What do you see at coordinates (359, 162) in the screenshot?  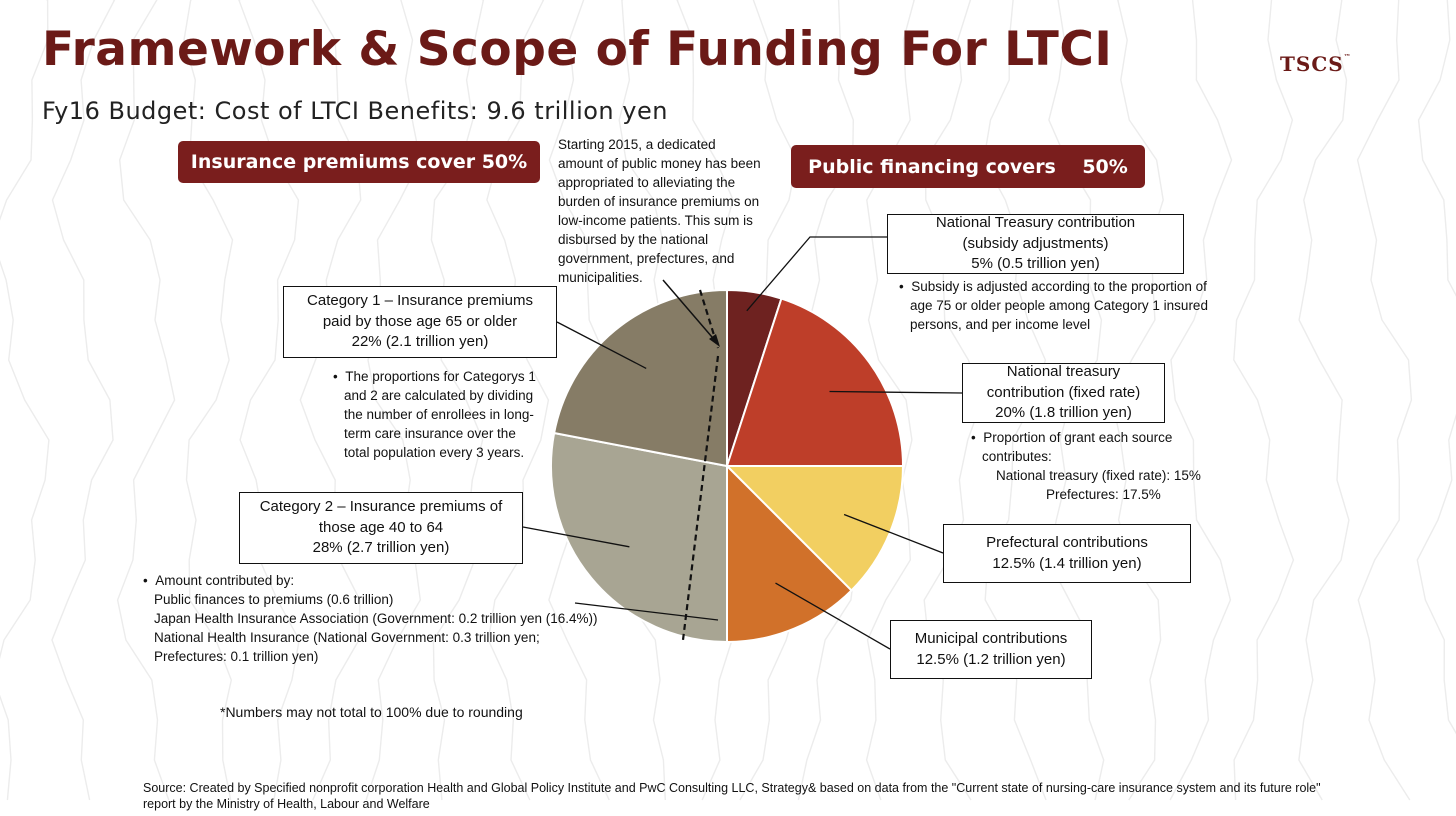 I see `insurance-premiums-banner: Insurance premiums cover 50%` at bounding box center [359, 162].